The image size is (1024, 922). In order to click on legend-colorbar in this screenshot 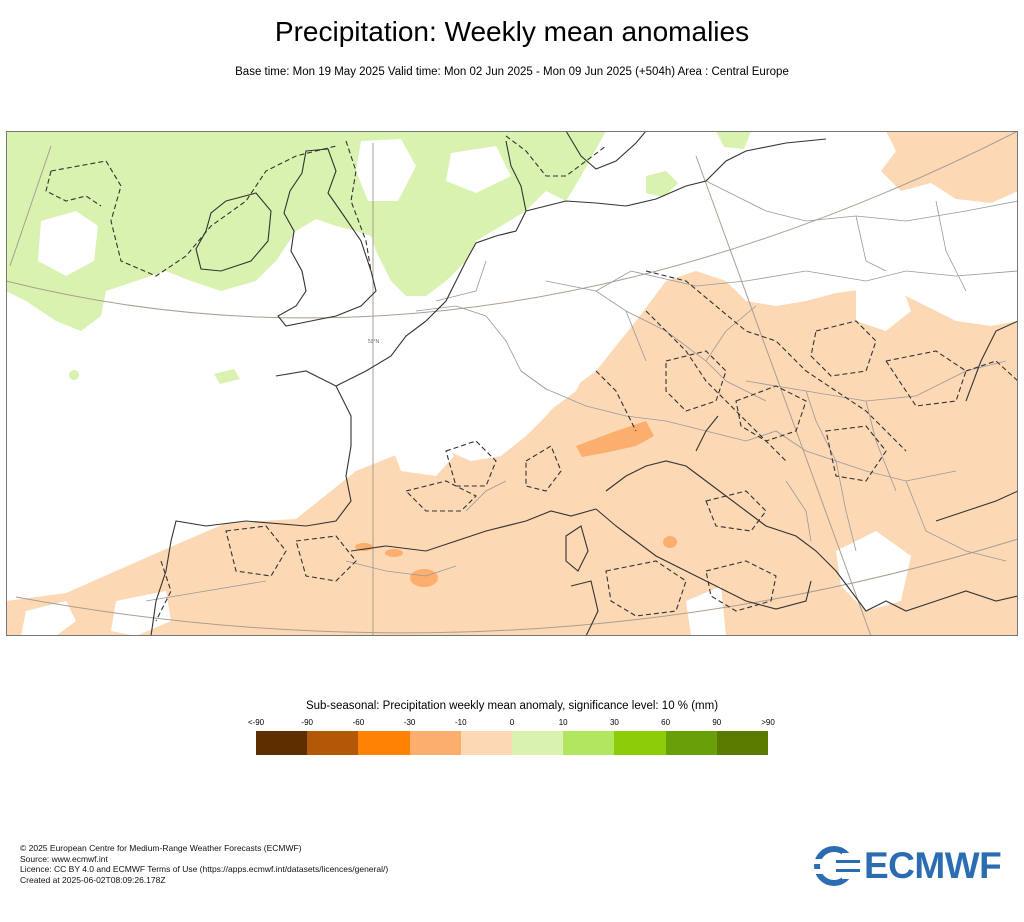, I will do `click(512, 743)`.